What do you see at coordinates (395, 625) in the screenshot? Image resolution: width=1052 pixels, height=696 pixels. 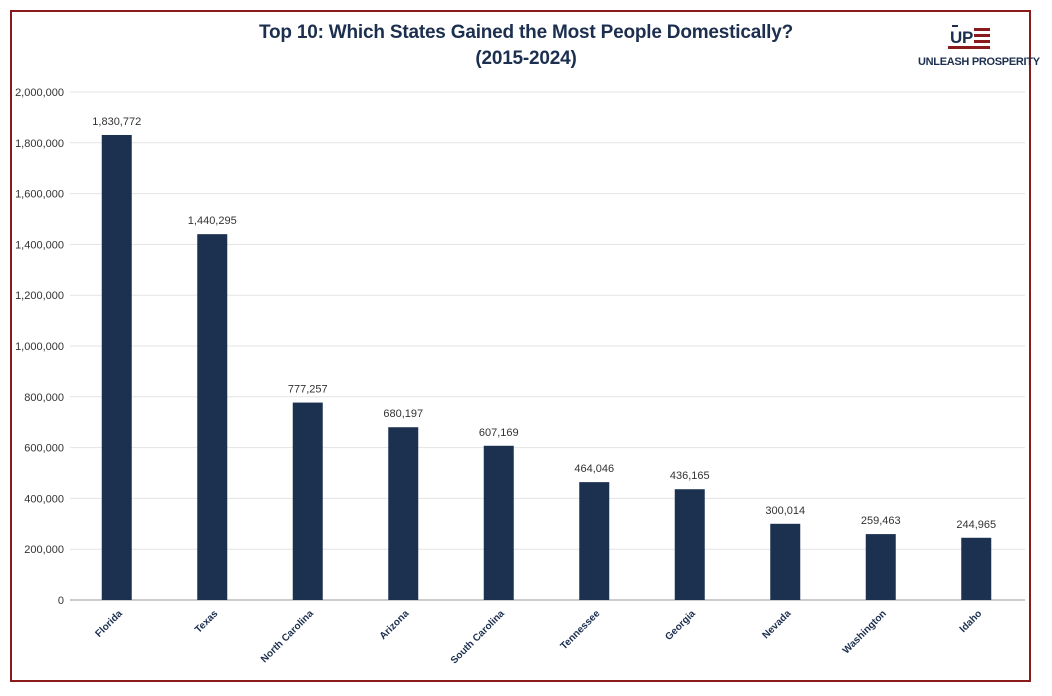 I see `x-tick-label: Arizona` at bounding box center [395, 625].